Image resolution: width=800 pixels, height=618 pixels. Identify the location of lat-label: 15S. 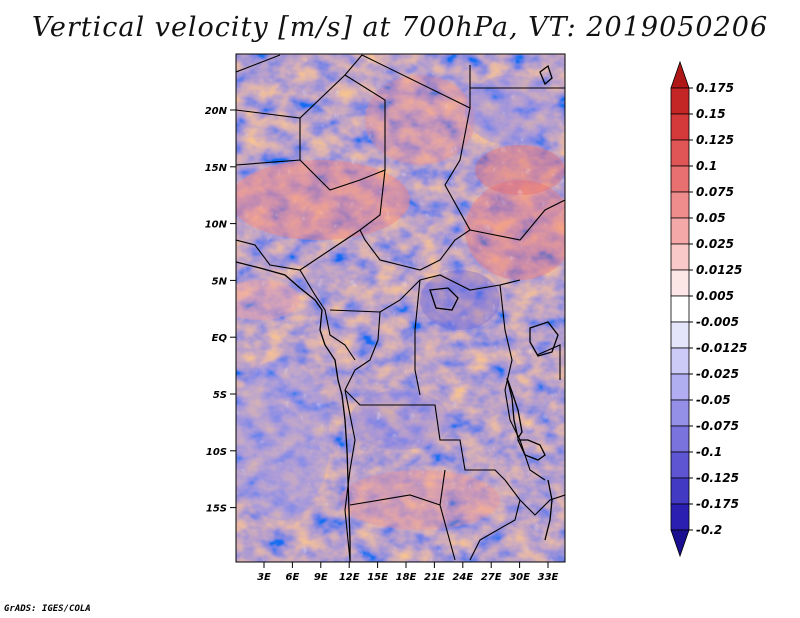
(216, 509).